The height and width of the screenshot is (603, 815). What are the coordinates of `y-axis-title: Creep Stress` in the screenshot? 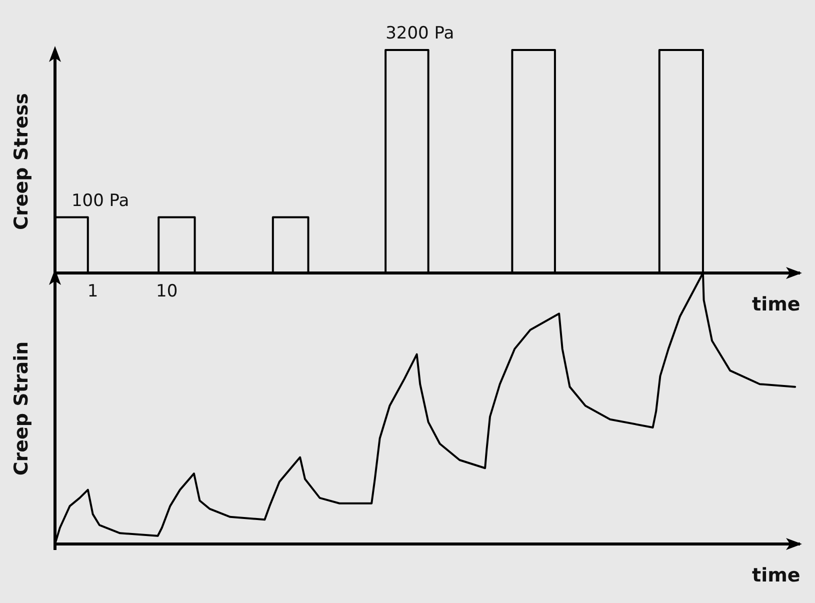 It's located at (21, 161).